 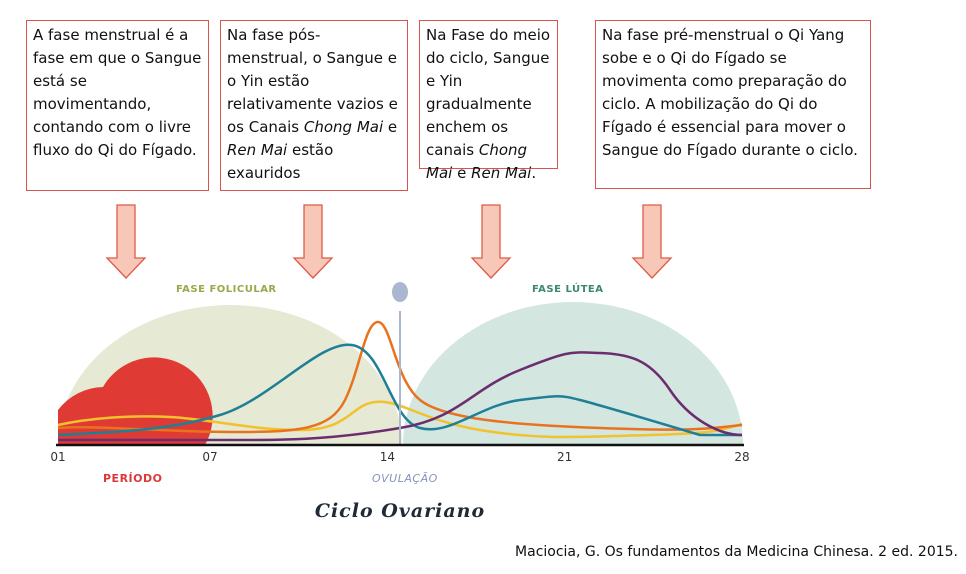 What do you see at coordinates (387, 457) in the screenshot?
I see `x-tick-label: 14` at bounding box center [387, 457].